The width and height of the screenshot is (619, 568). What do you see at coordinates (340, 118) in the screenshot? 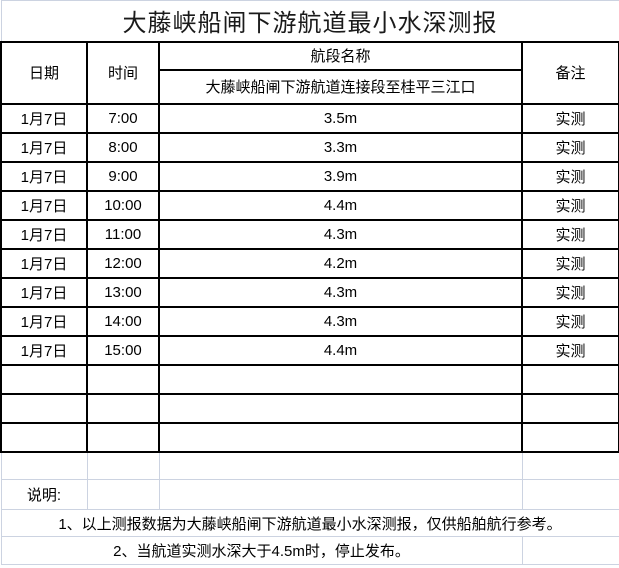
I see `depth-cell: 3.5m` at bounding box center [340, 118].